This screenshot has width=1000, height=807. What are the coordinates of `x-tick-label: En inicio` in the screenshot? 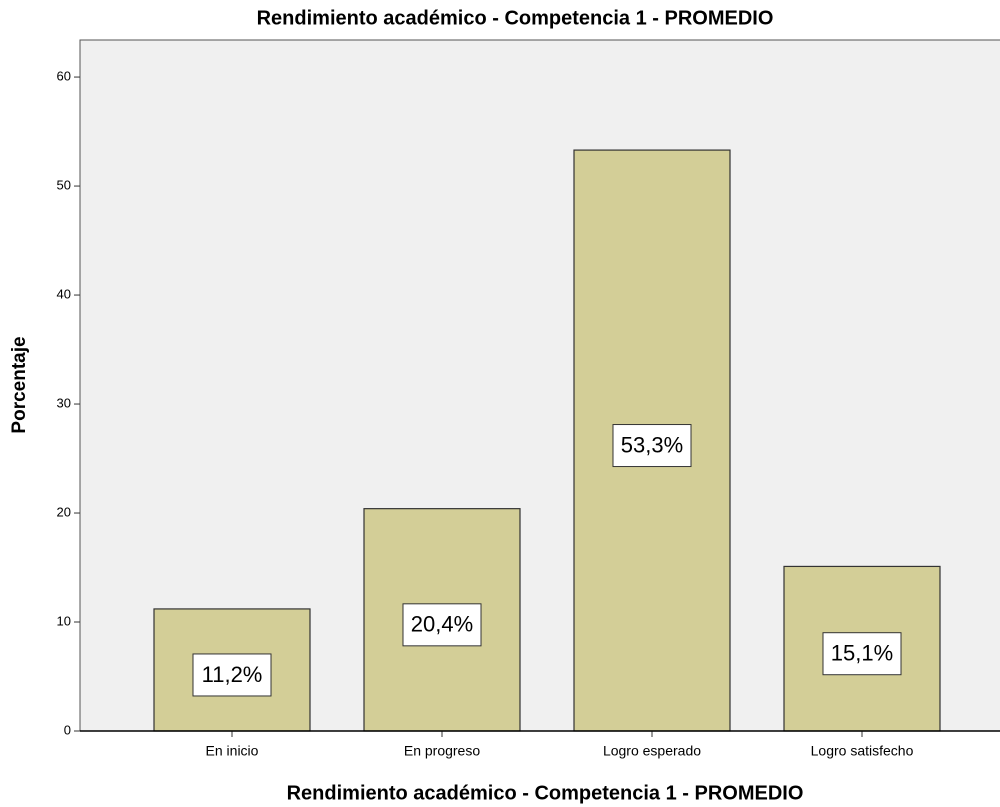 It's located at (232, 751).